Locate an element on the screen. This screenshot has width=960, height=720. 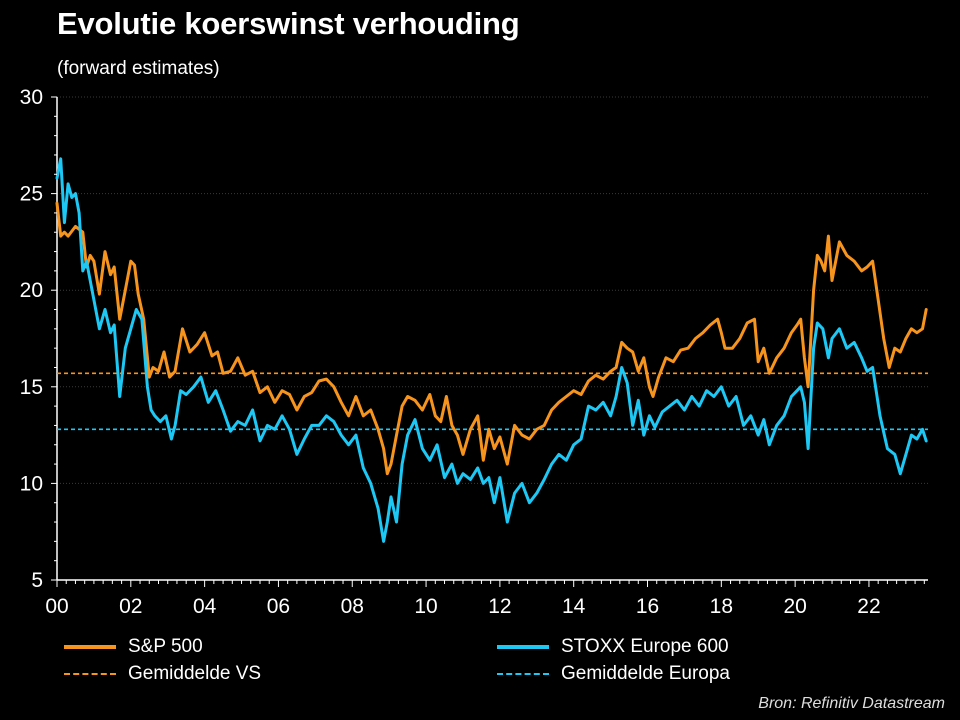
legend-label-avg-europa: Gemiddelde Europa is located at coordinates (645, 673).